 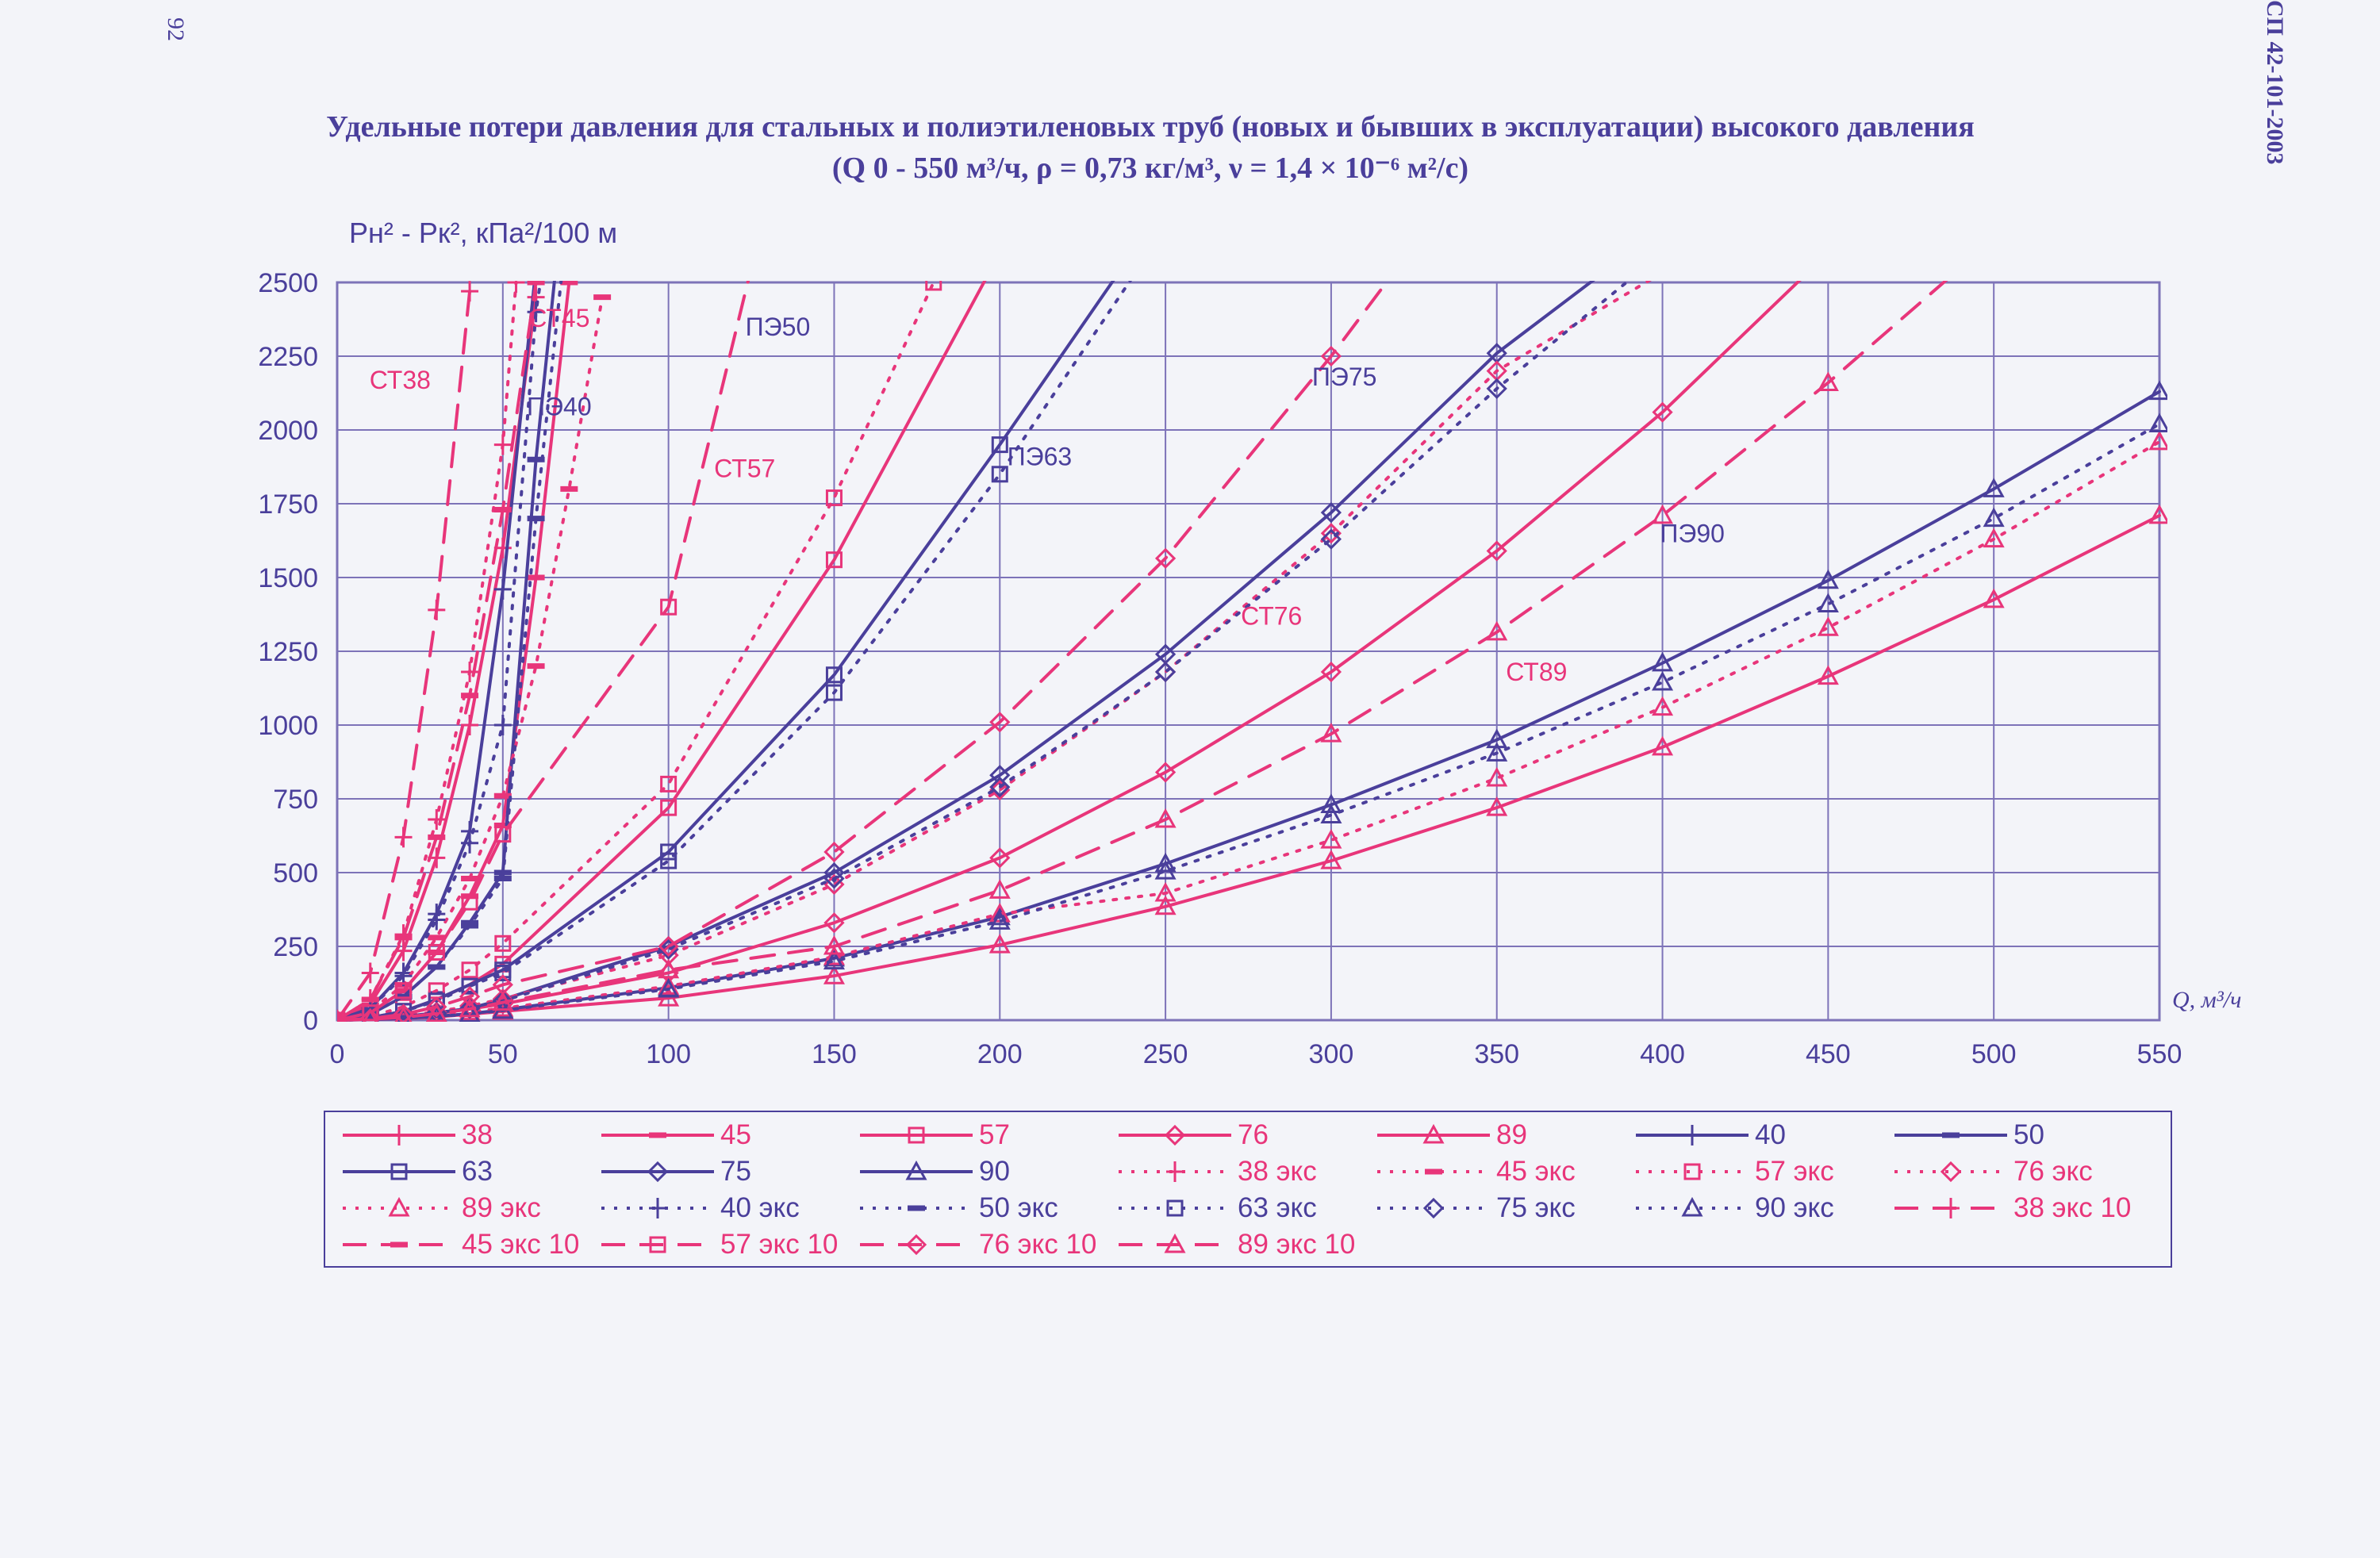 What do you see at coordinates (718, 1244) in the screenshot?
I see `legend-item: 57 экс 10` at bounding box center [718, 1244].